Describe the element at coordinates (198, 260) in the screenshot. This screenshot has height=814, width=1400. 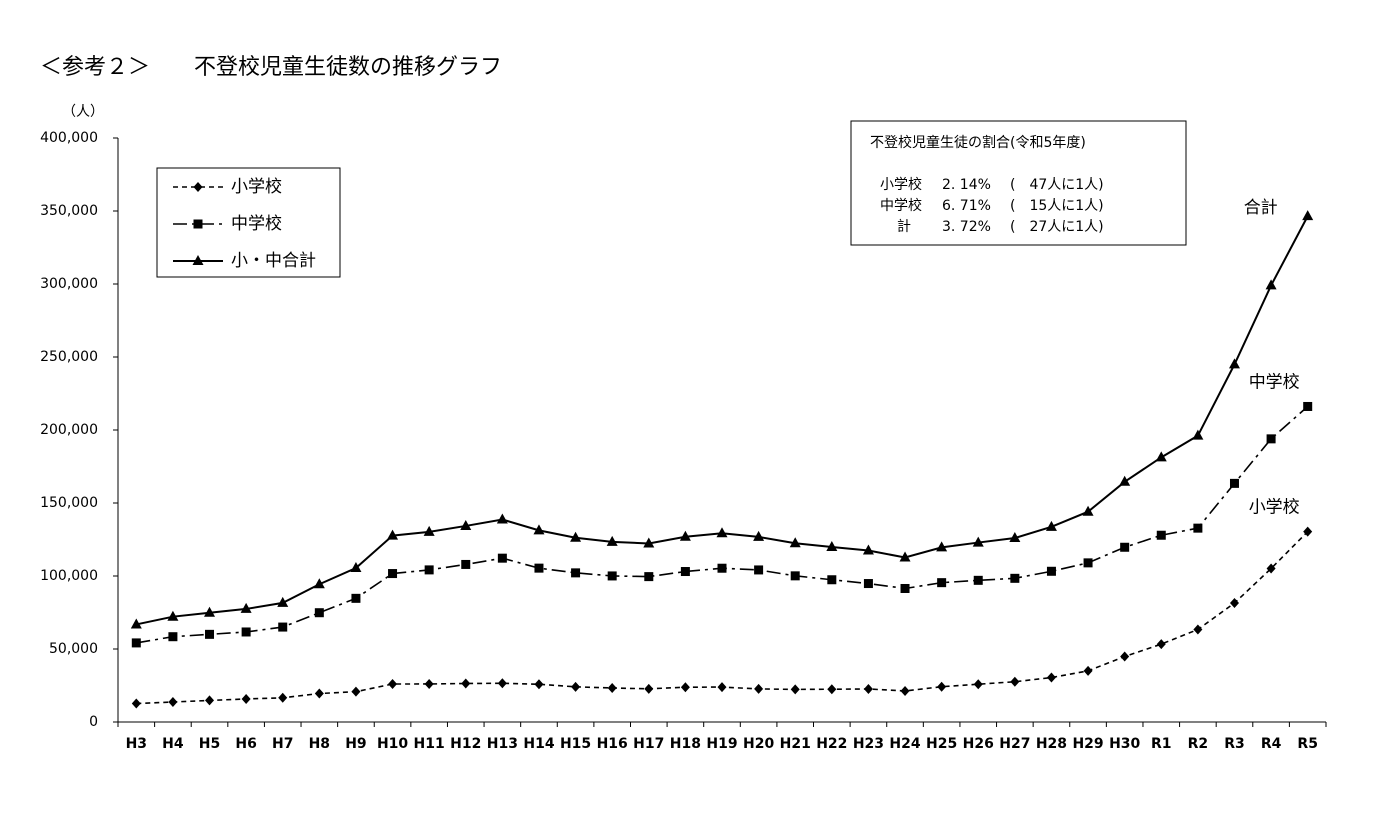
I see `legend-marker` at that location.